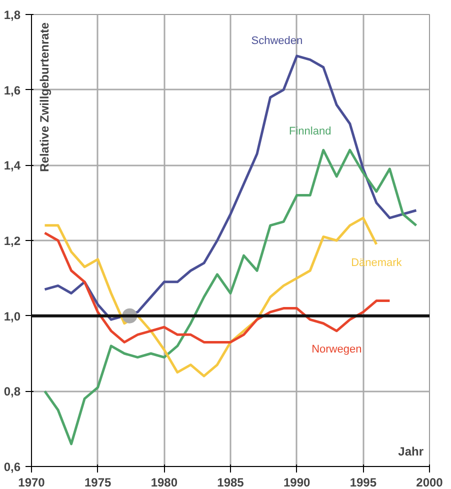 The image size is (451, 489). I want to click on x-tick-label: 1975, so click(98, 482).